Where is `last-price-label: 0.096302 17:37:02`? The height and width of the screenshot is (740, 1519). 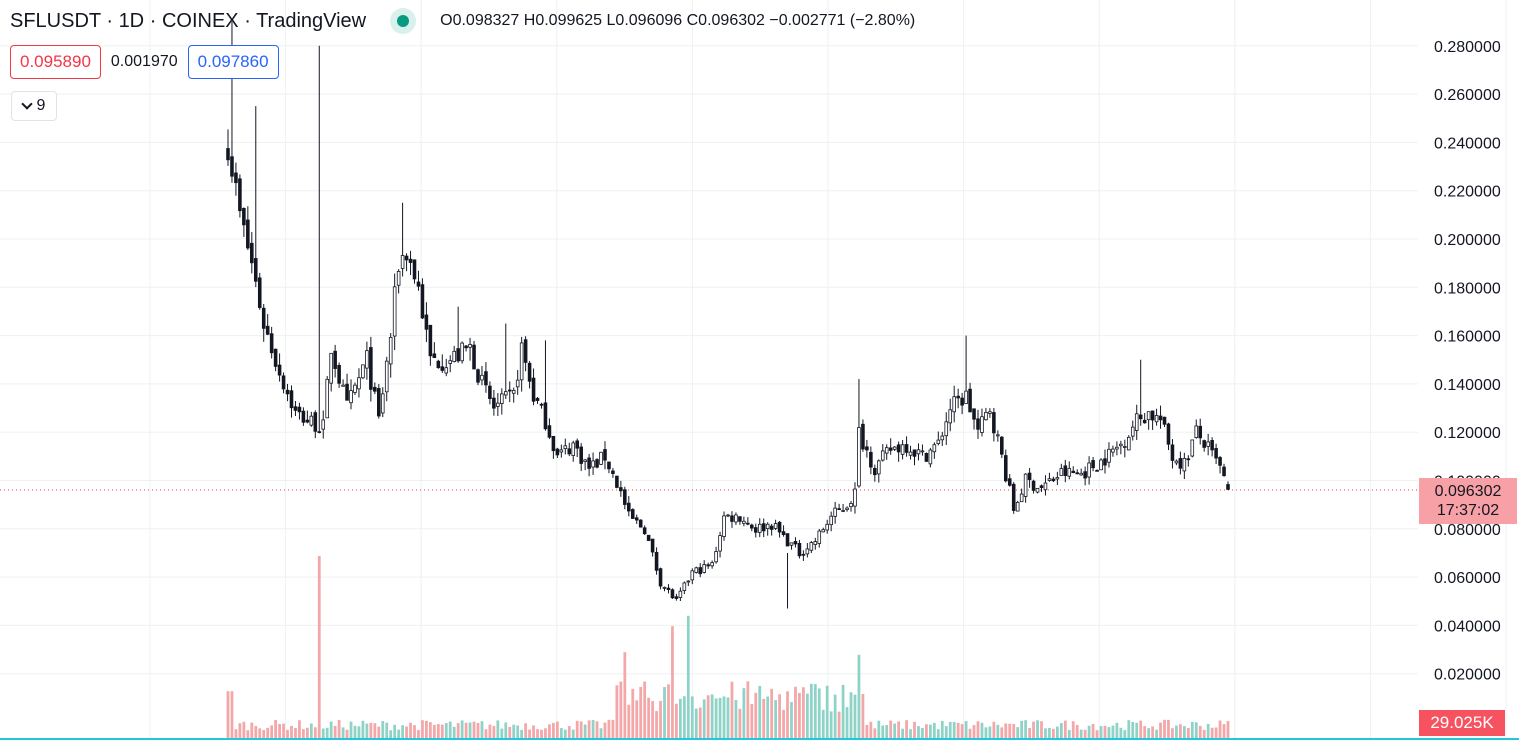 last-price-label: 0.096302 17:37:02 is located at coordinates (1468, 501).